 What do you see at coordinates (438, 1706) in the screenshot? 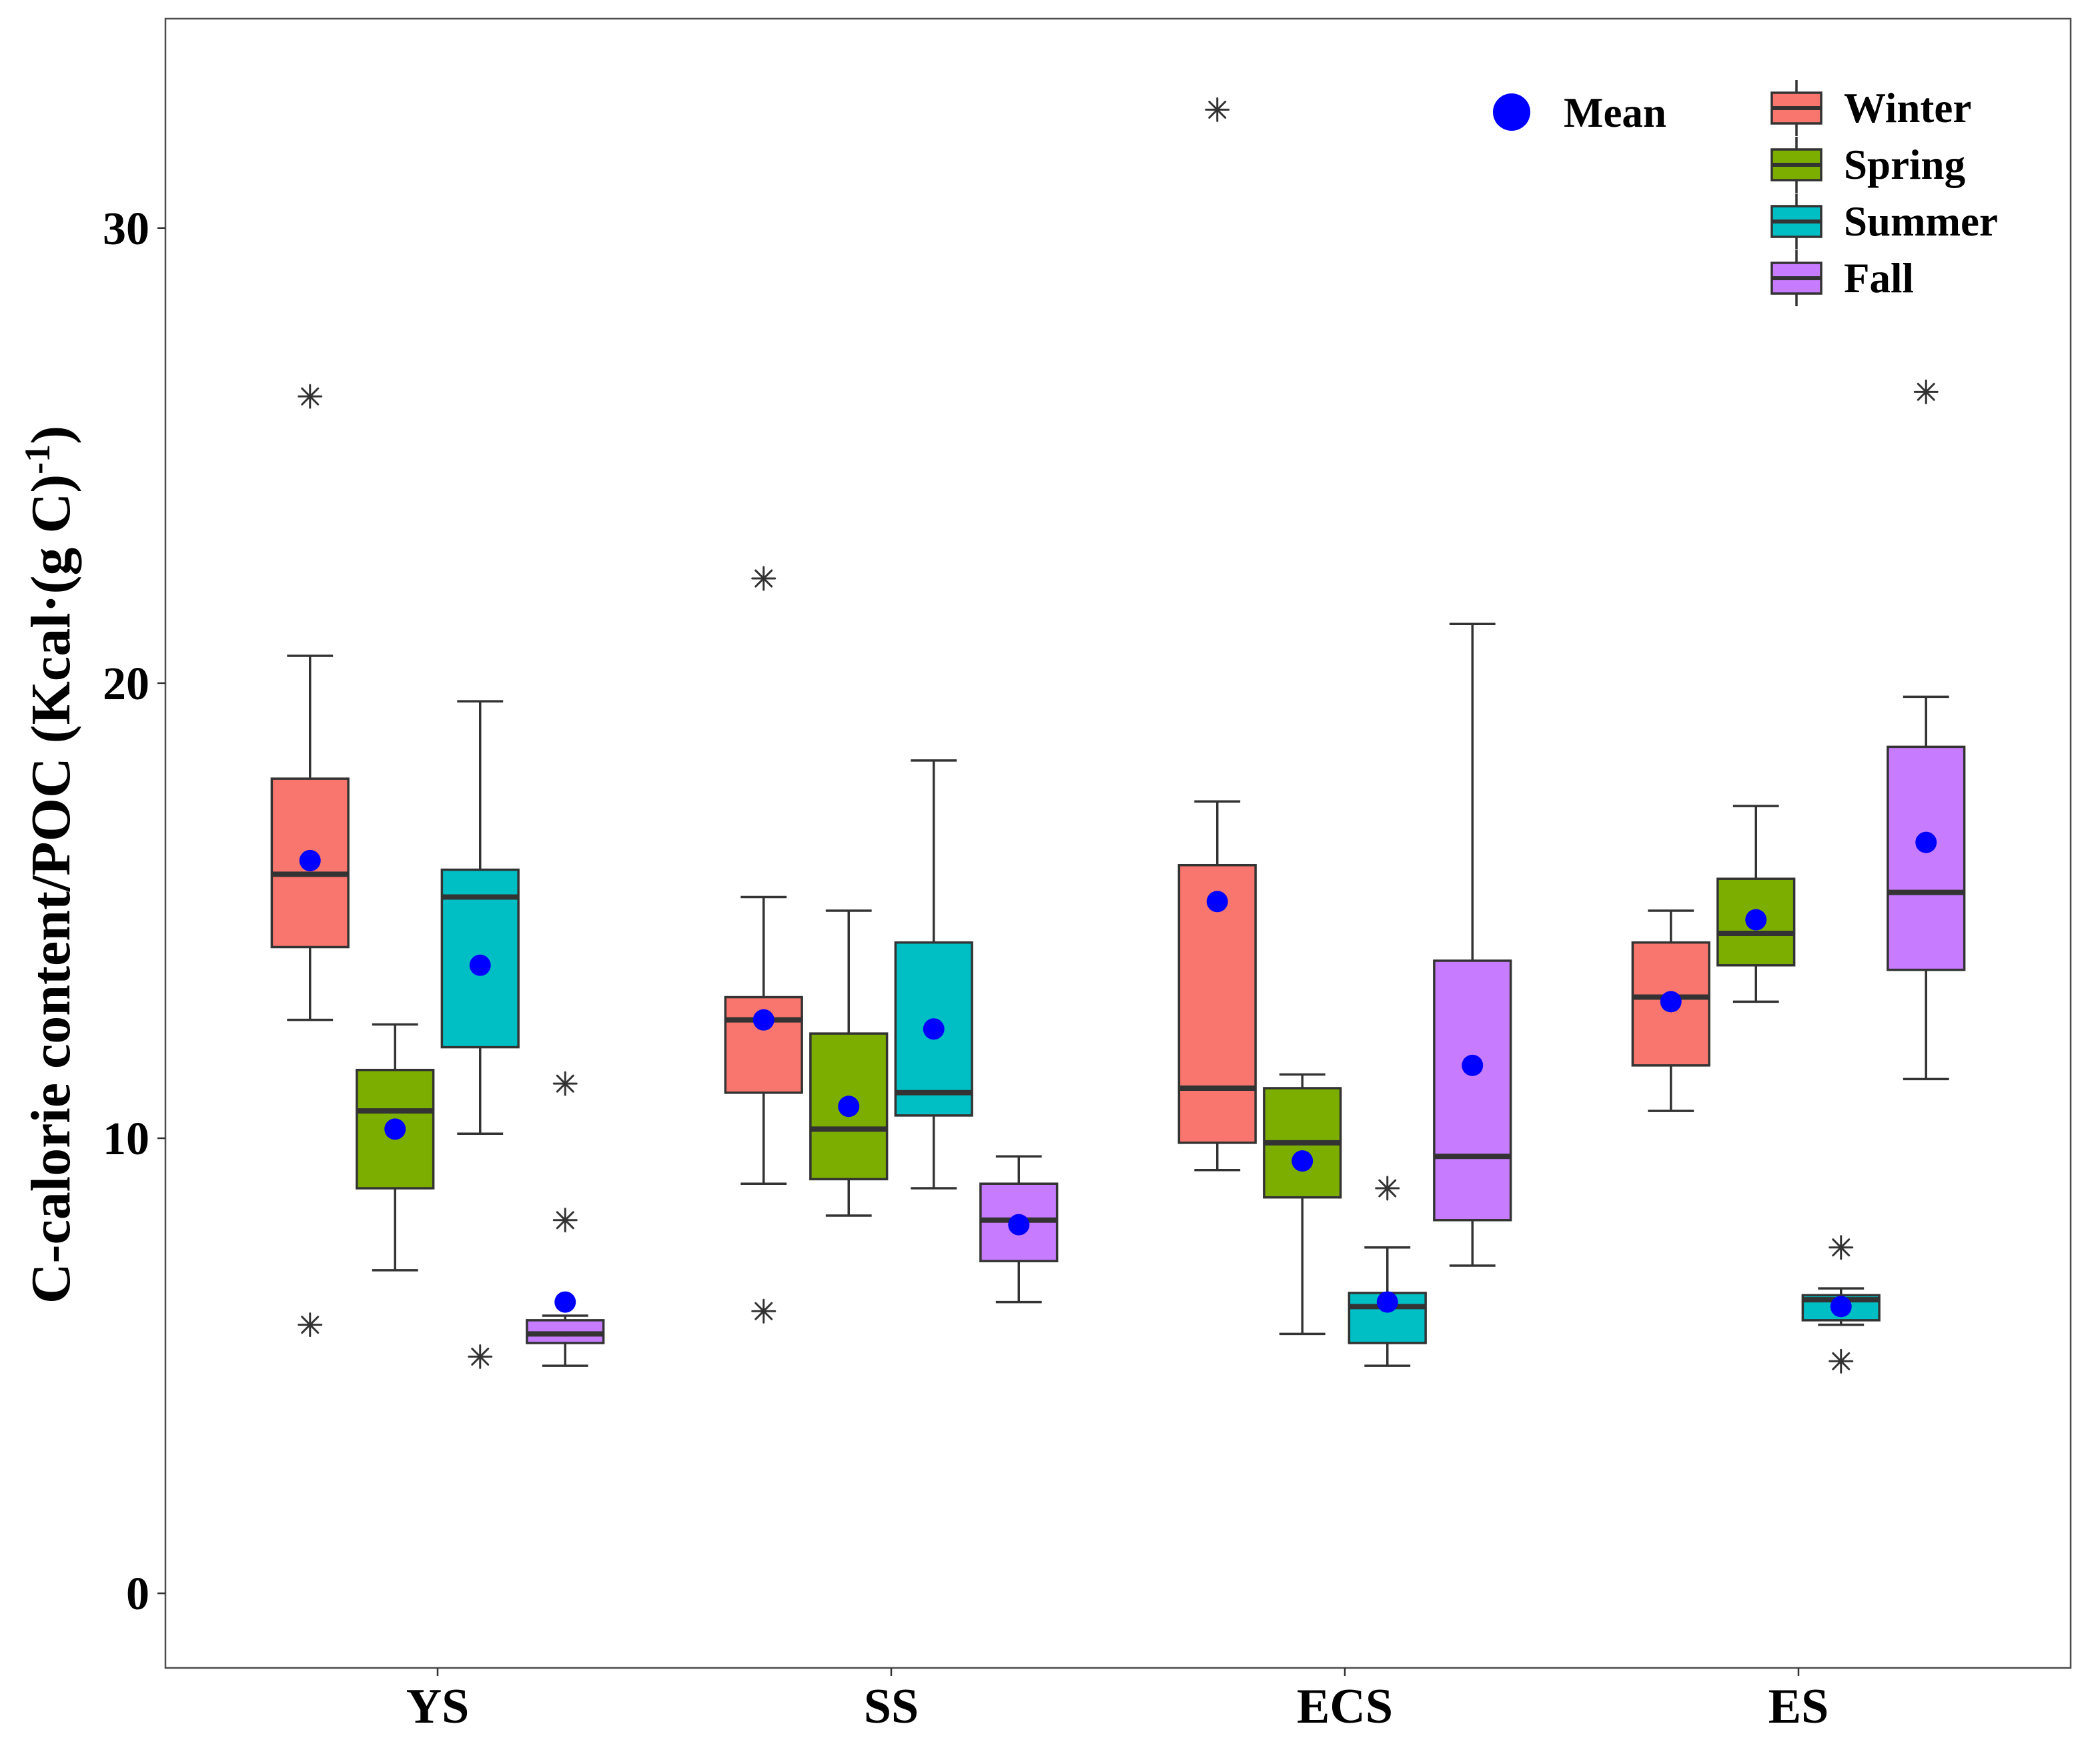
I see `x-tick-label-ys: YS` at bounding box center [438, 1706].